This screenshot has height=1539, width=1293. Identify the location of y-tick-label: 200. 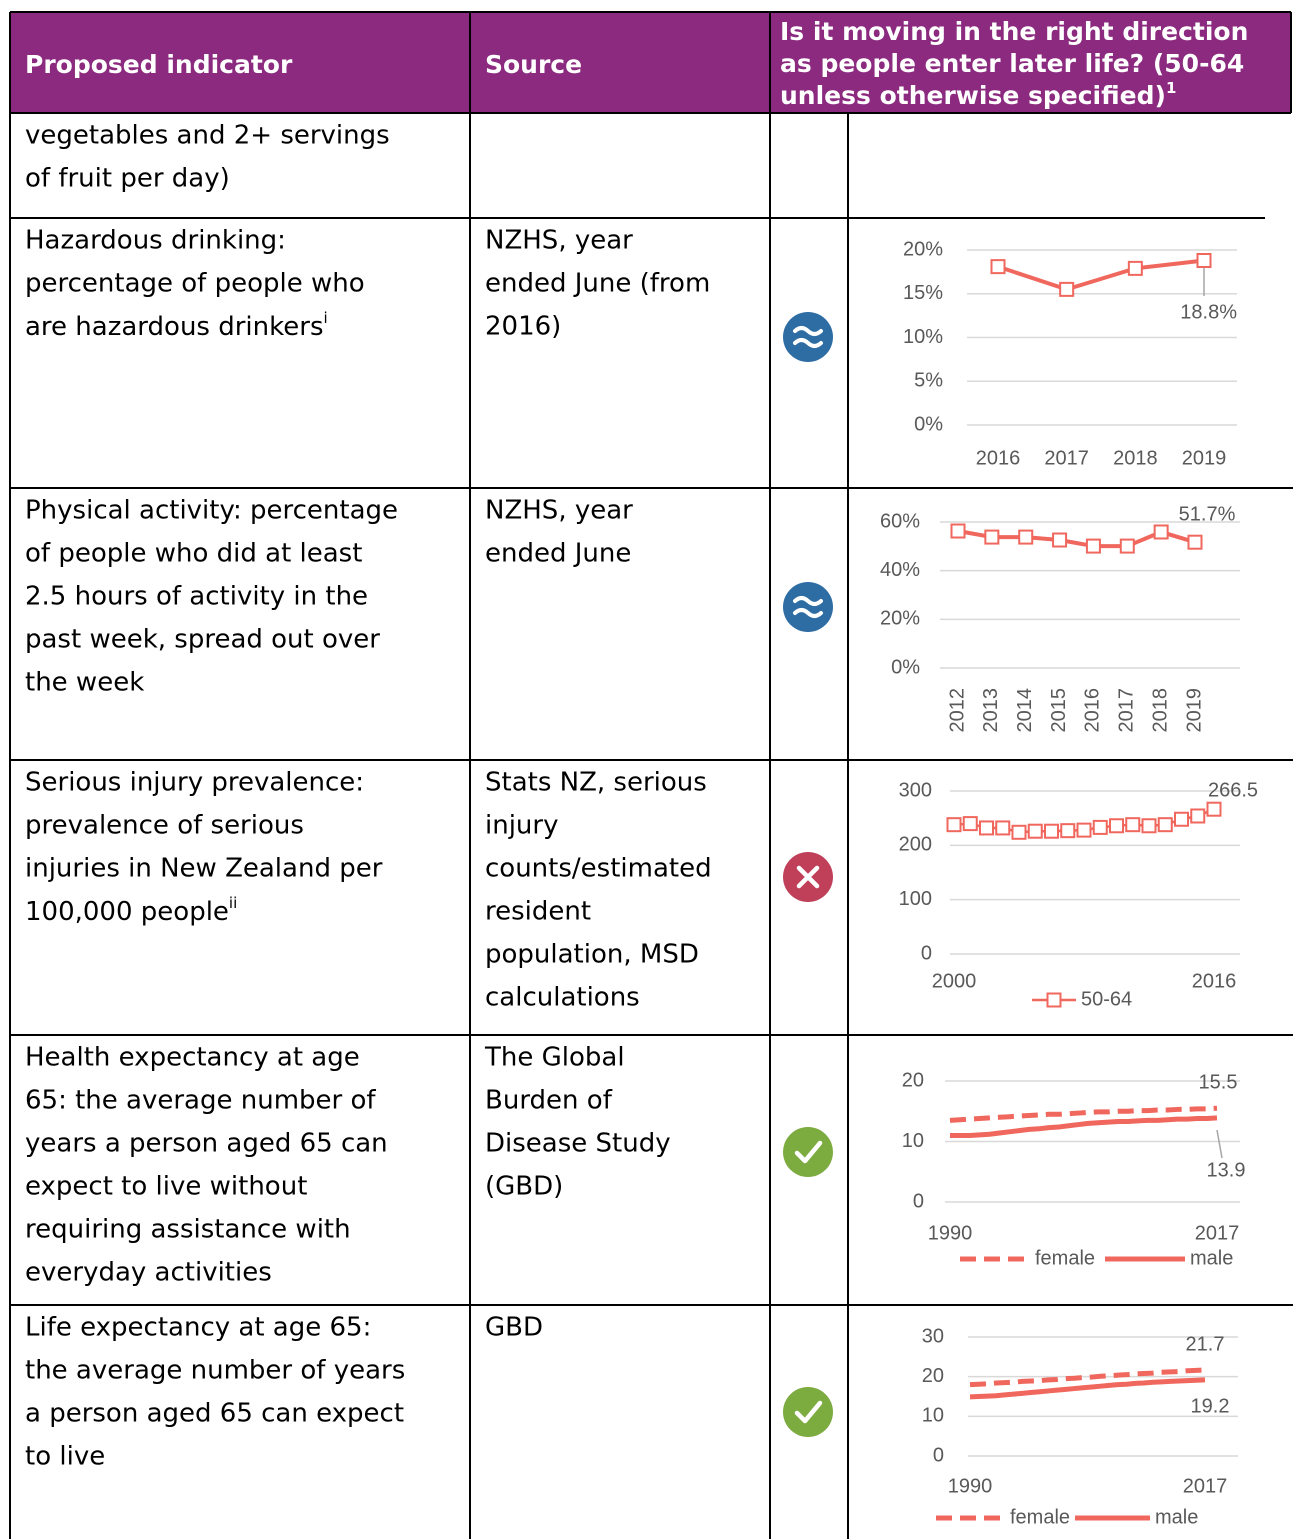
(915, 845).